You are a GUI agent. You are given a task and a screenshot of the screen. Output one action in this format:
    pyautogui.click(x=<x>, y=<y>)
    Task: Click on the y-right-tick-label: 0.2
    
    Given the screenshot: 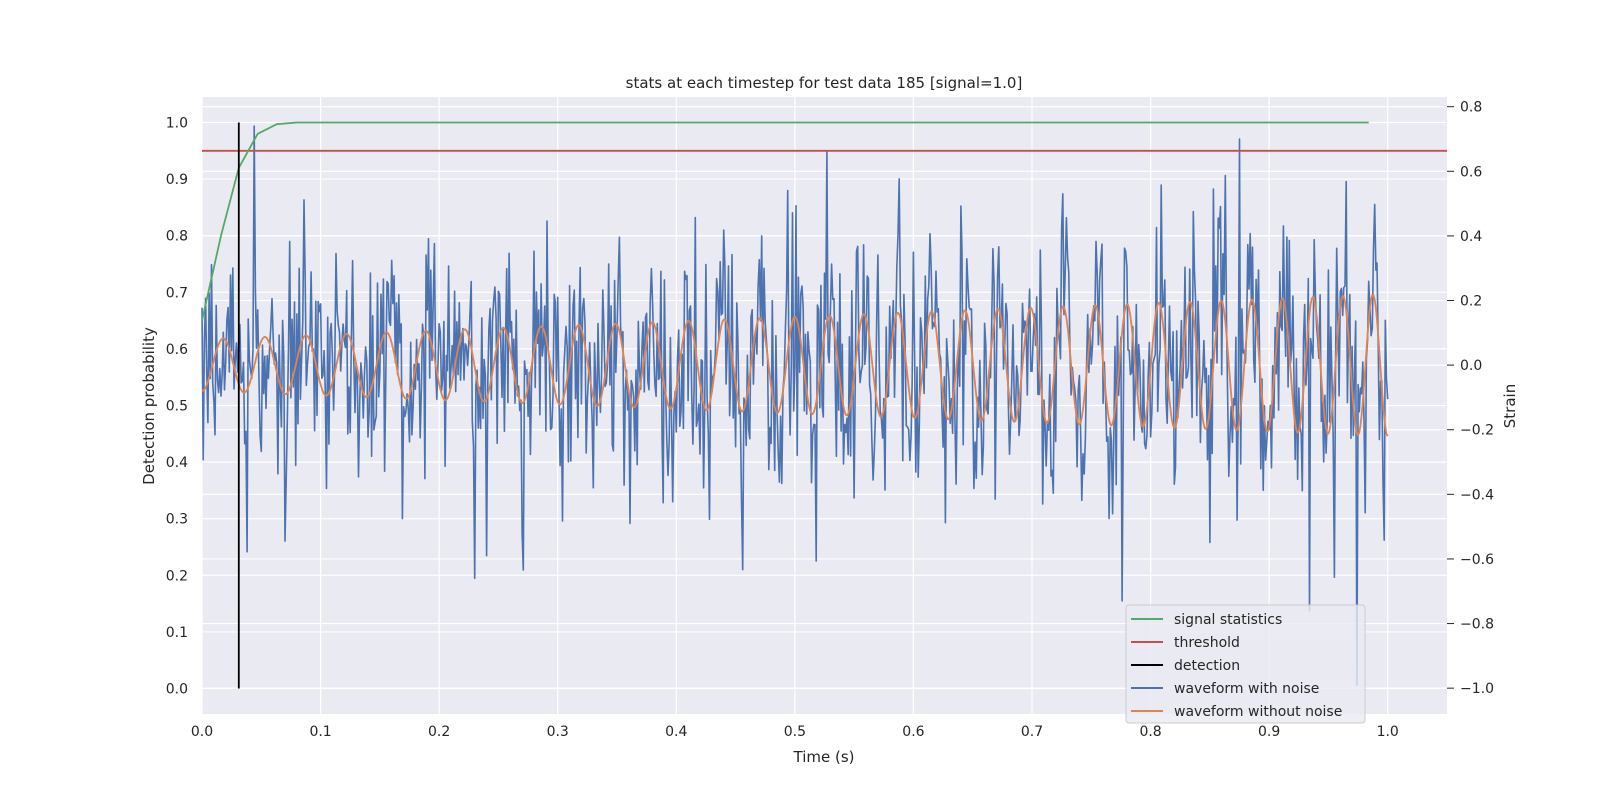 What is the action you would take?
    pyautogui.click(x=1471, y=302)
    